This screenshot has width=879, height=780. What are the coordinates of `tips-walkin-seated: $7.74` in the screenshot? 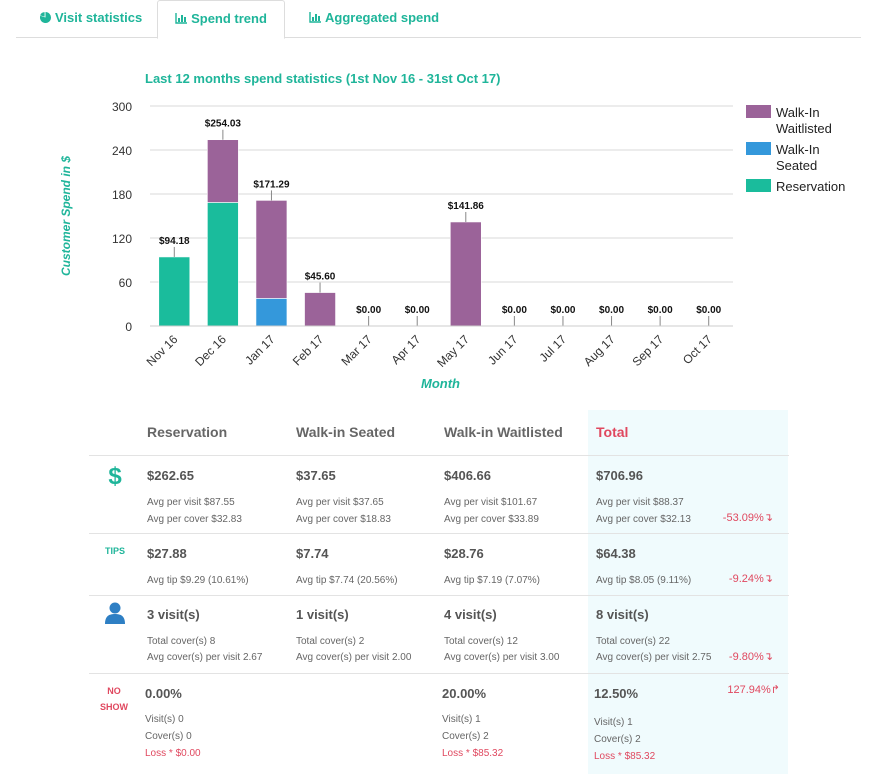 It's located at (312, 553).